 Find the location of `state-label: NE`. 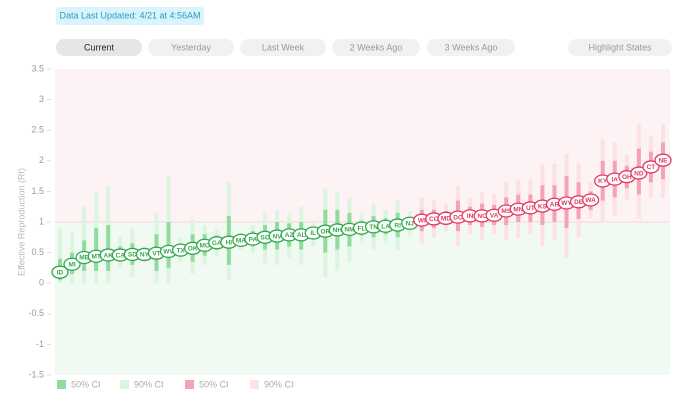

state-label: NE is located at coordinates (663, 160).